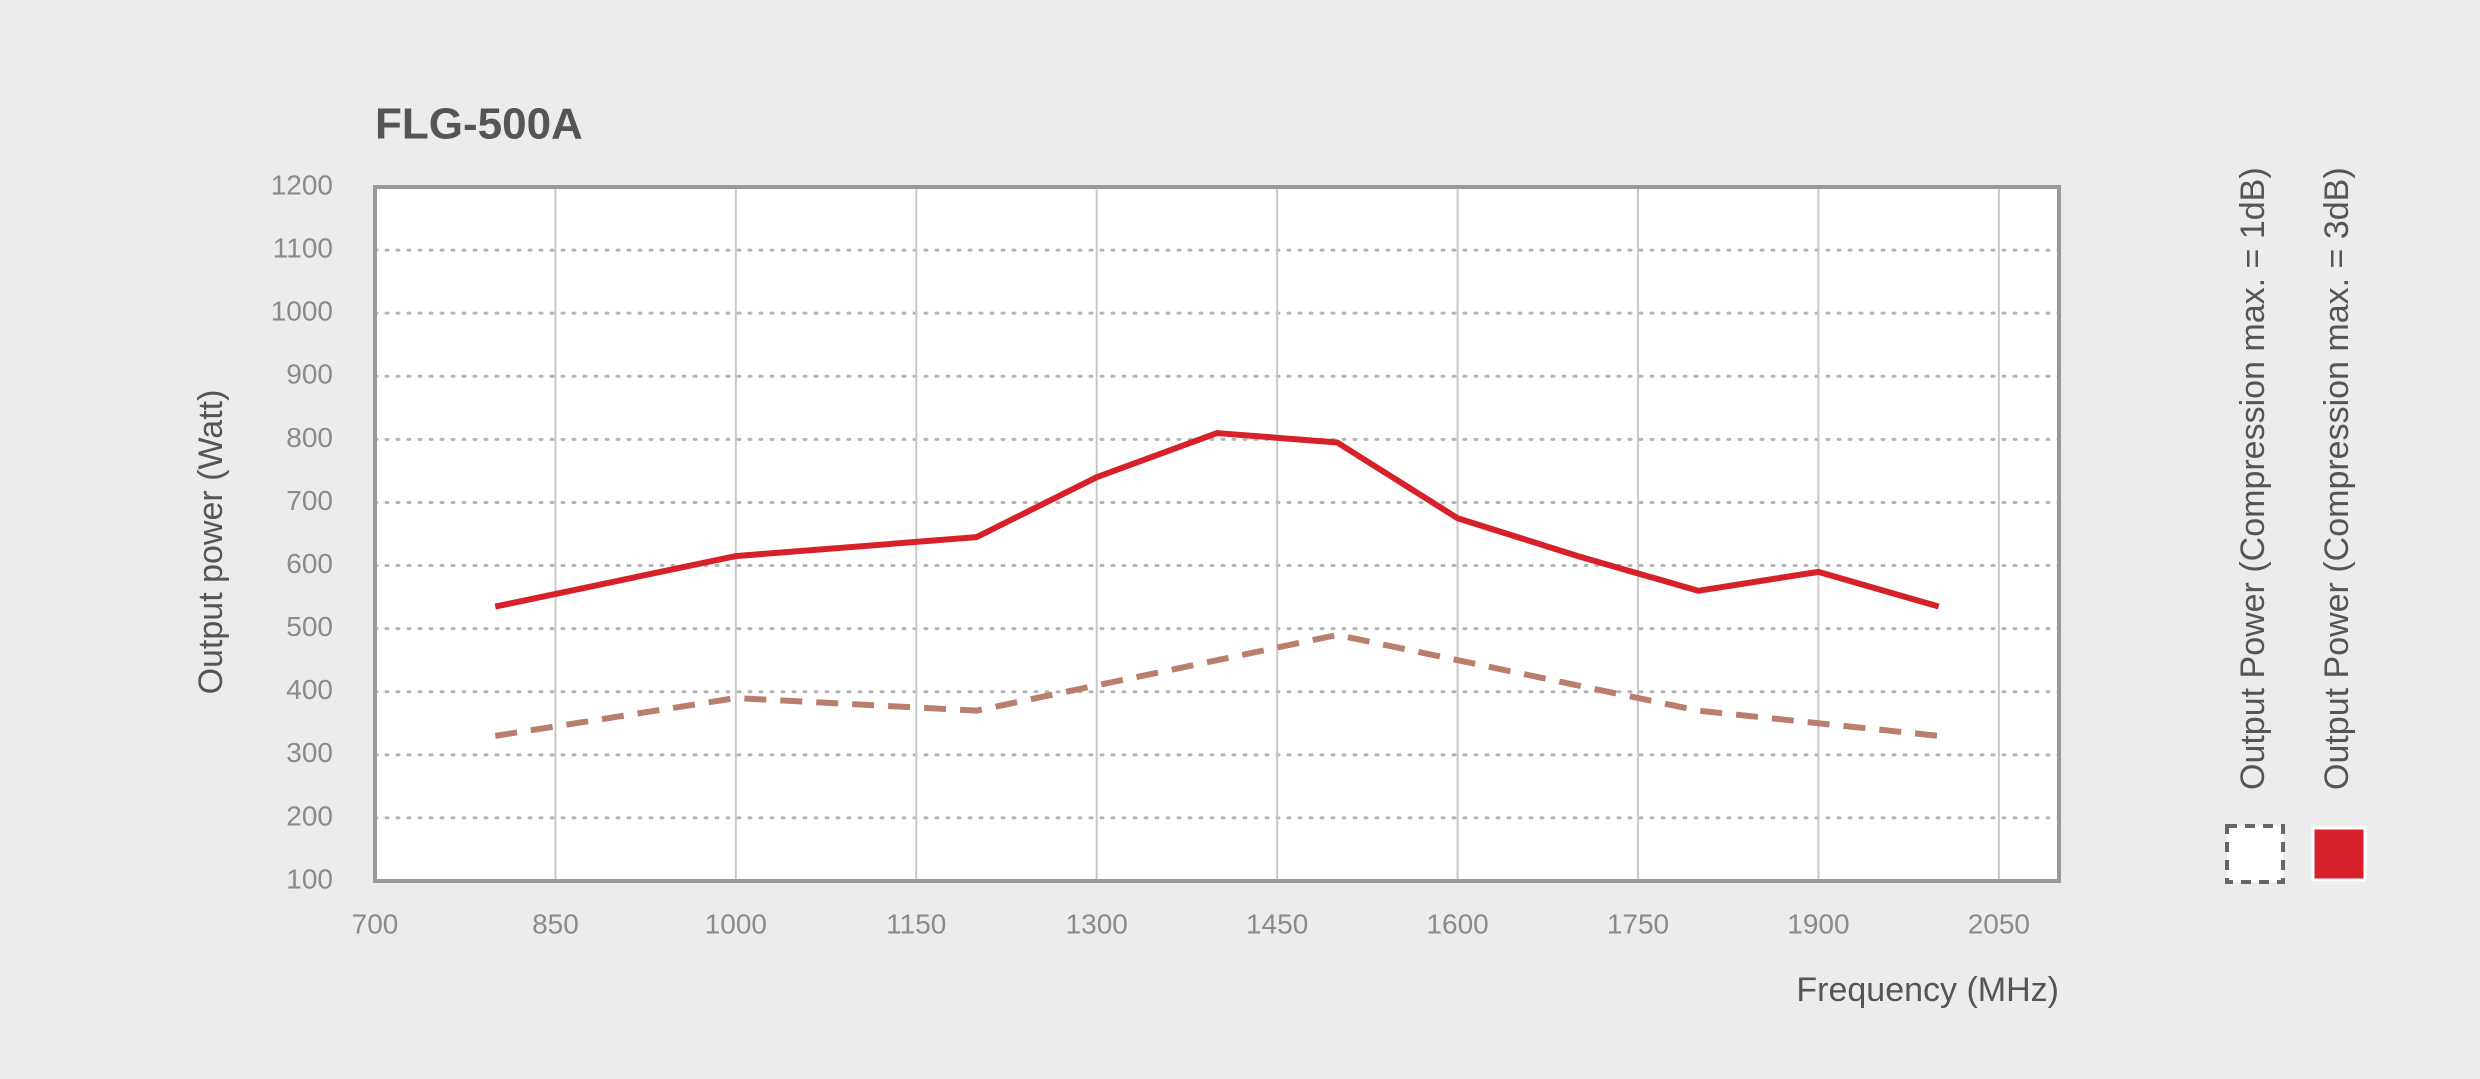 This screenshot has height=1079, width=2480. Describe the element at coordinates (309, 374) in the screenshot. I see `y-tick-label: 900` at that location.